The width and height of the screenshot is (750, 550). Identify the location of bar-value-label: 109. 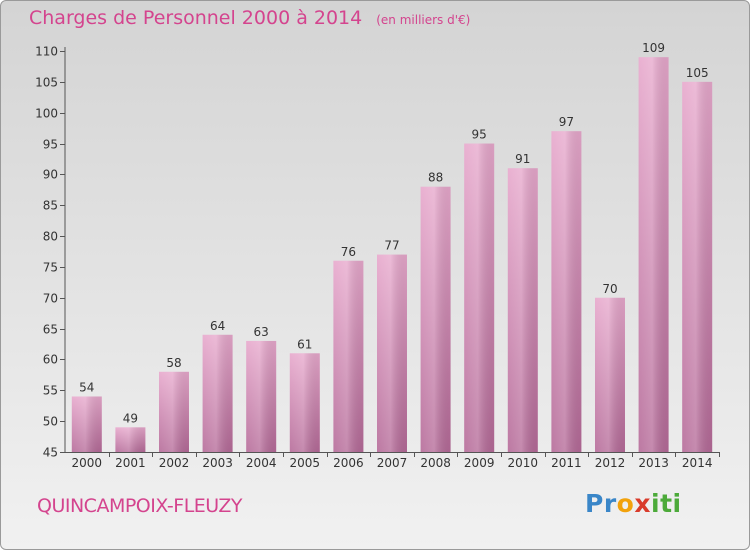
(653, 48).